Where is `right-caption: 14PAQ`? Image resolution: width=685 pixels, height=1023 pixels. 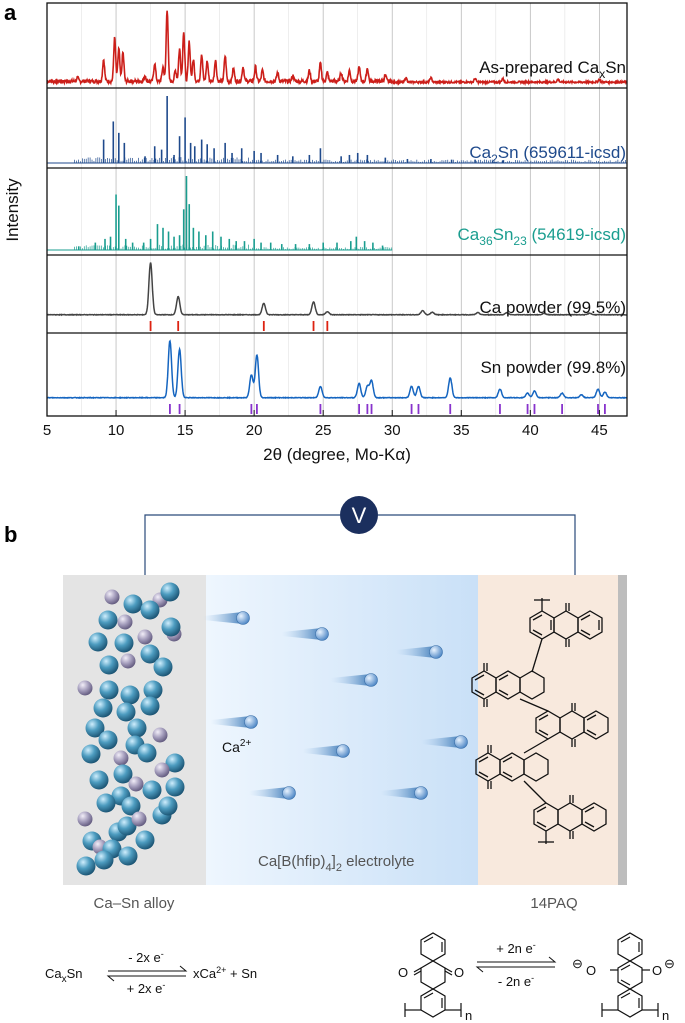 right-caption: 14PAQ is located at coordinates (553, 903).